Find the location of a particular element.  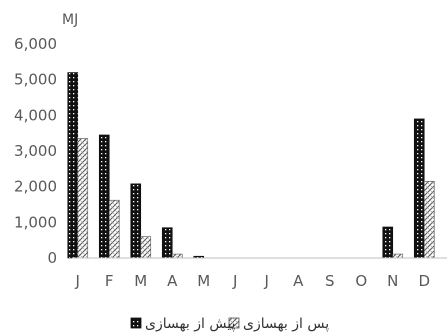

y-tick-label: 3,000 is located at coordinates (35, 151).